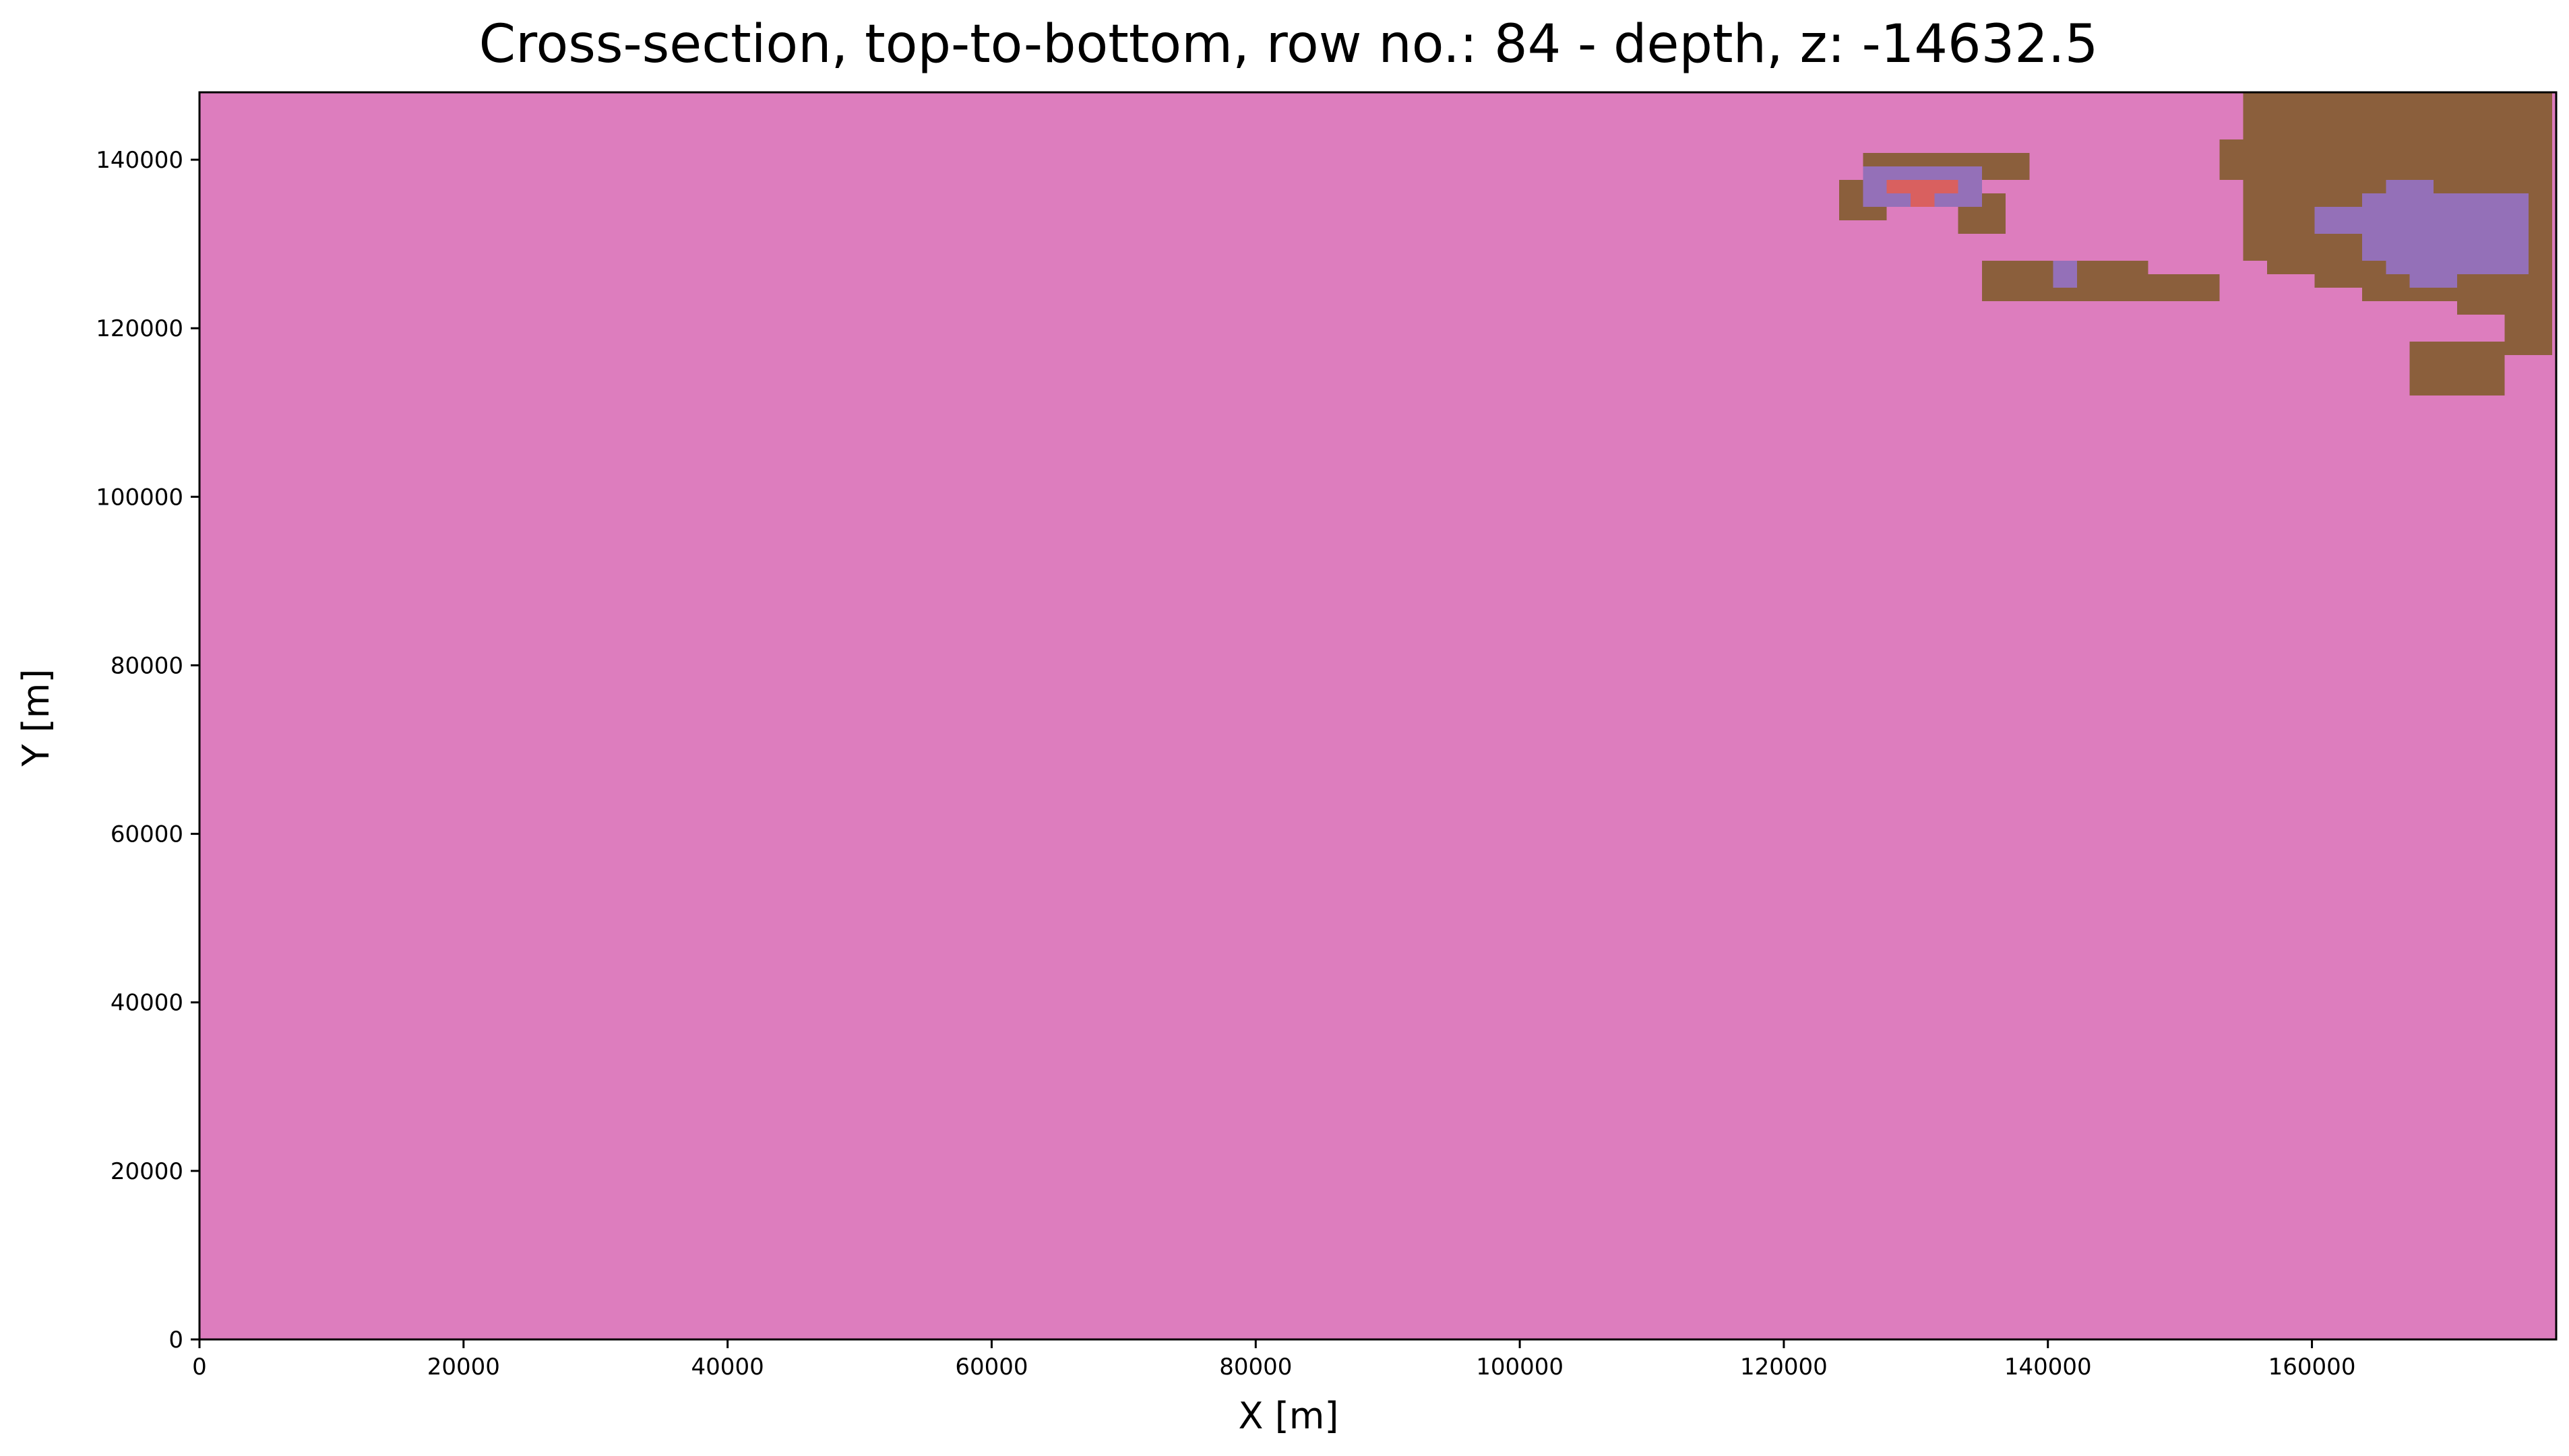  What do you see at coordinates (2048, 1367) in the screenshot?
I see `x-tick-label: 140000` at bounding box center [2048, 1367].